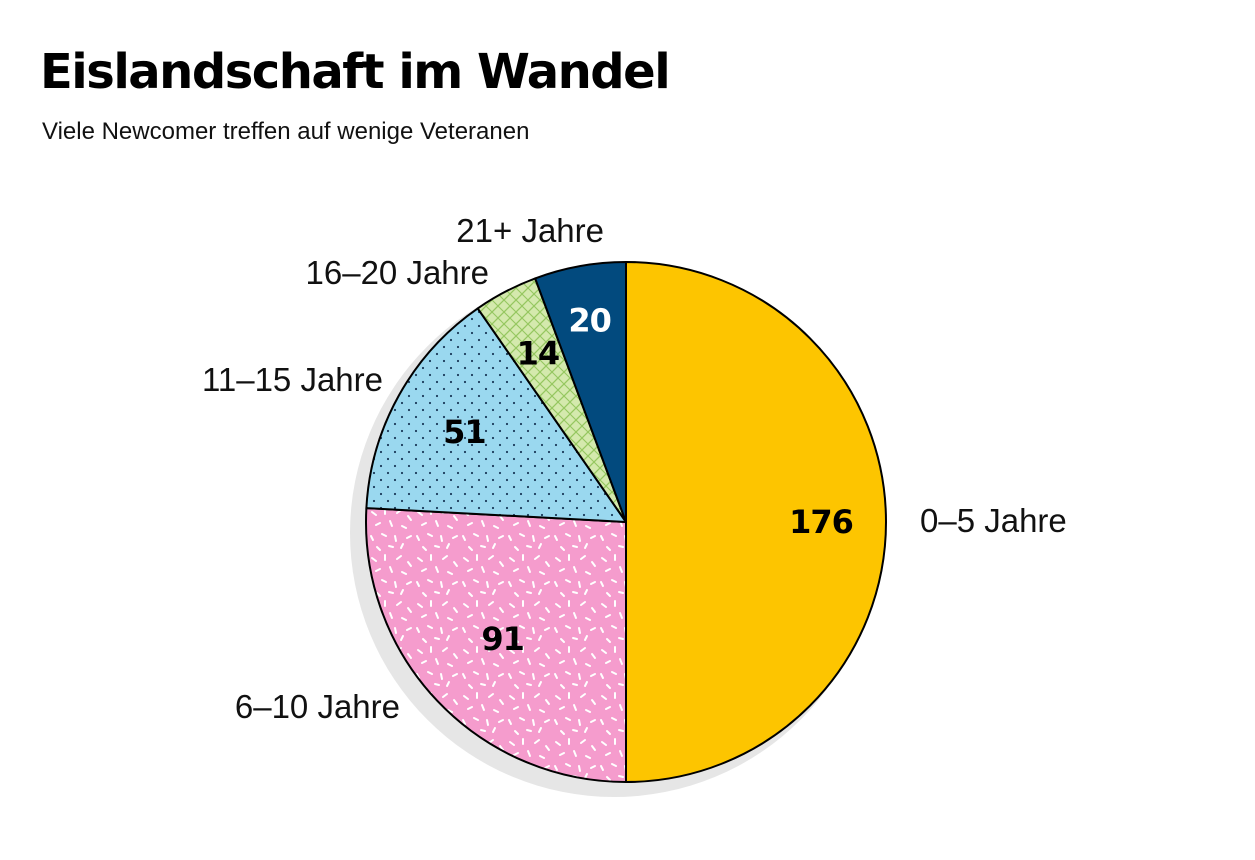  Describe the element at coordinates (538, 354) in the screenshot. I see `value-label-16-20-jahre: 14` at that location.